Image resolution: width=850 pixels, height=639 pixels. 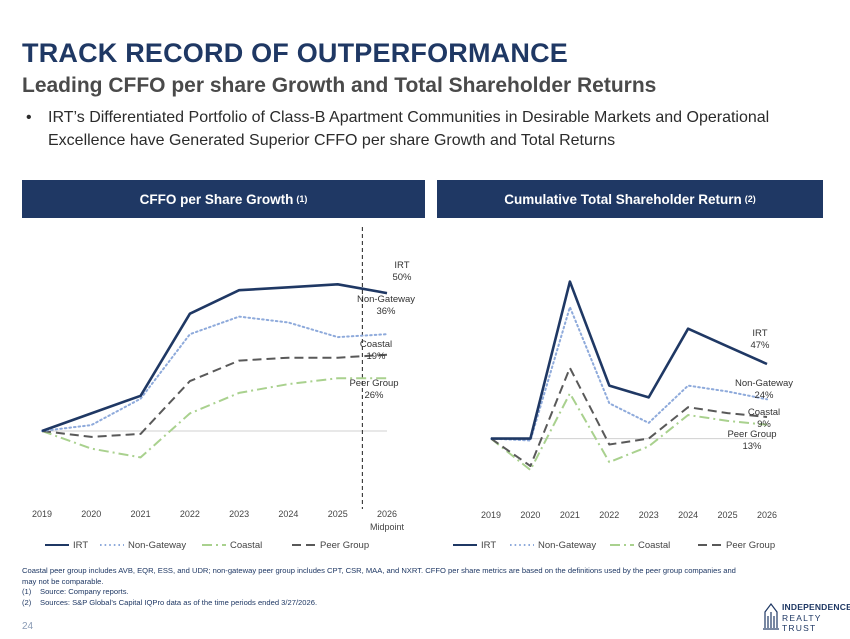 I want to click on chart-cffo-line-peer-group, so click(x=214, y=395).